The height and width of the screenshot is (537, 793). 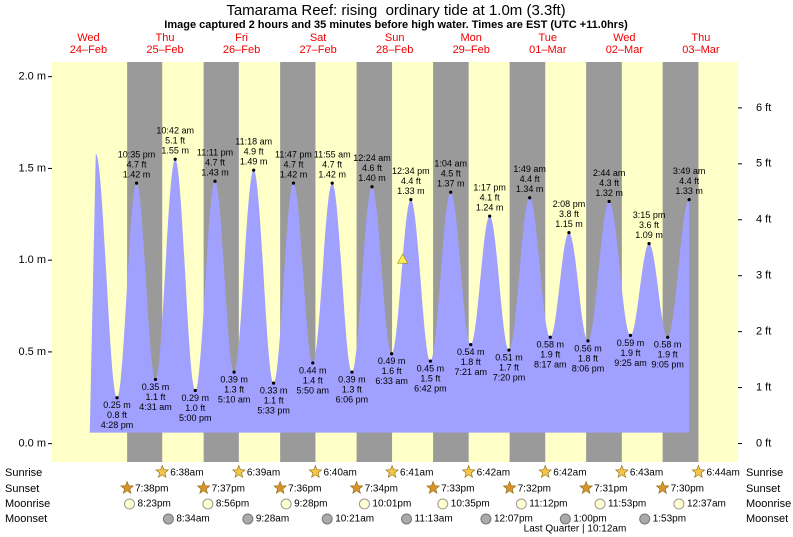 I want to click on extreme-time: 5:50 am, so click(x=313, y=390).